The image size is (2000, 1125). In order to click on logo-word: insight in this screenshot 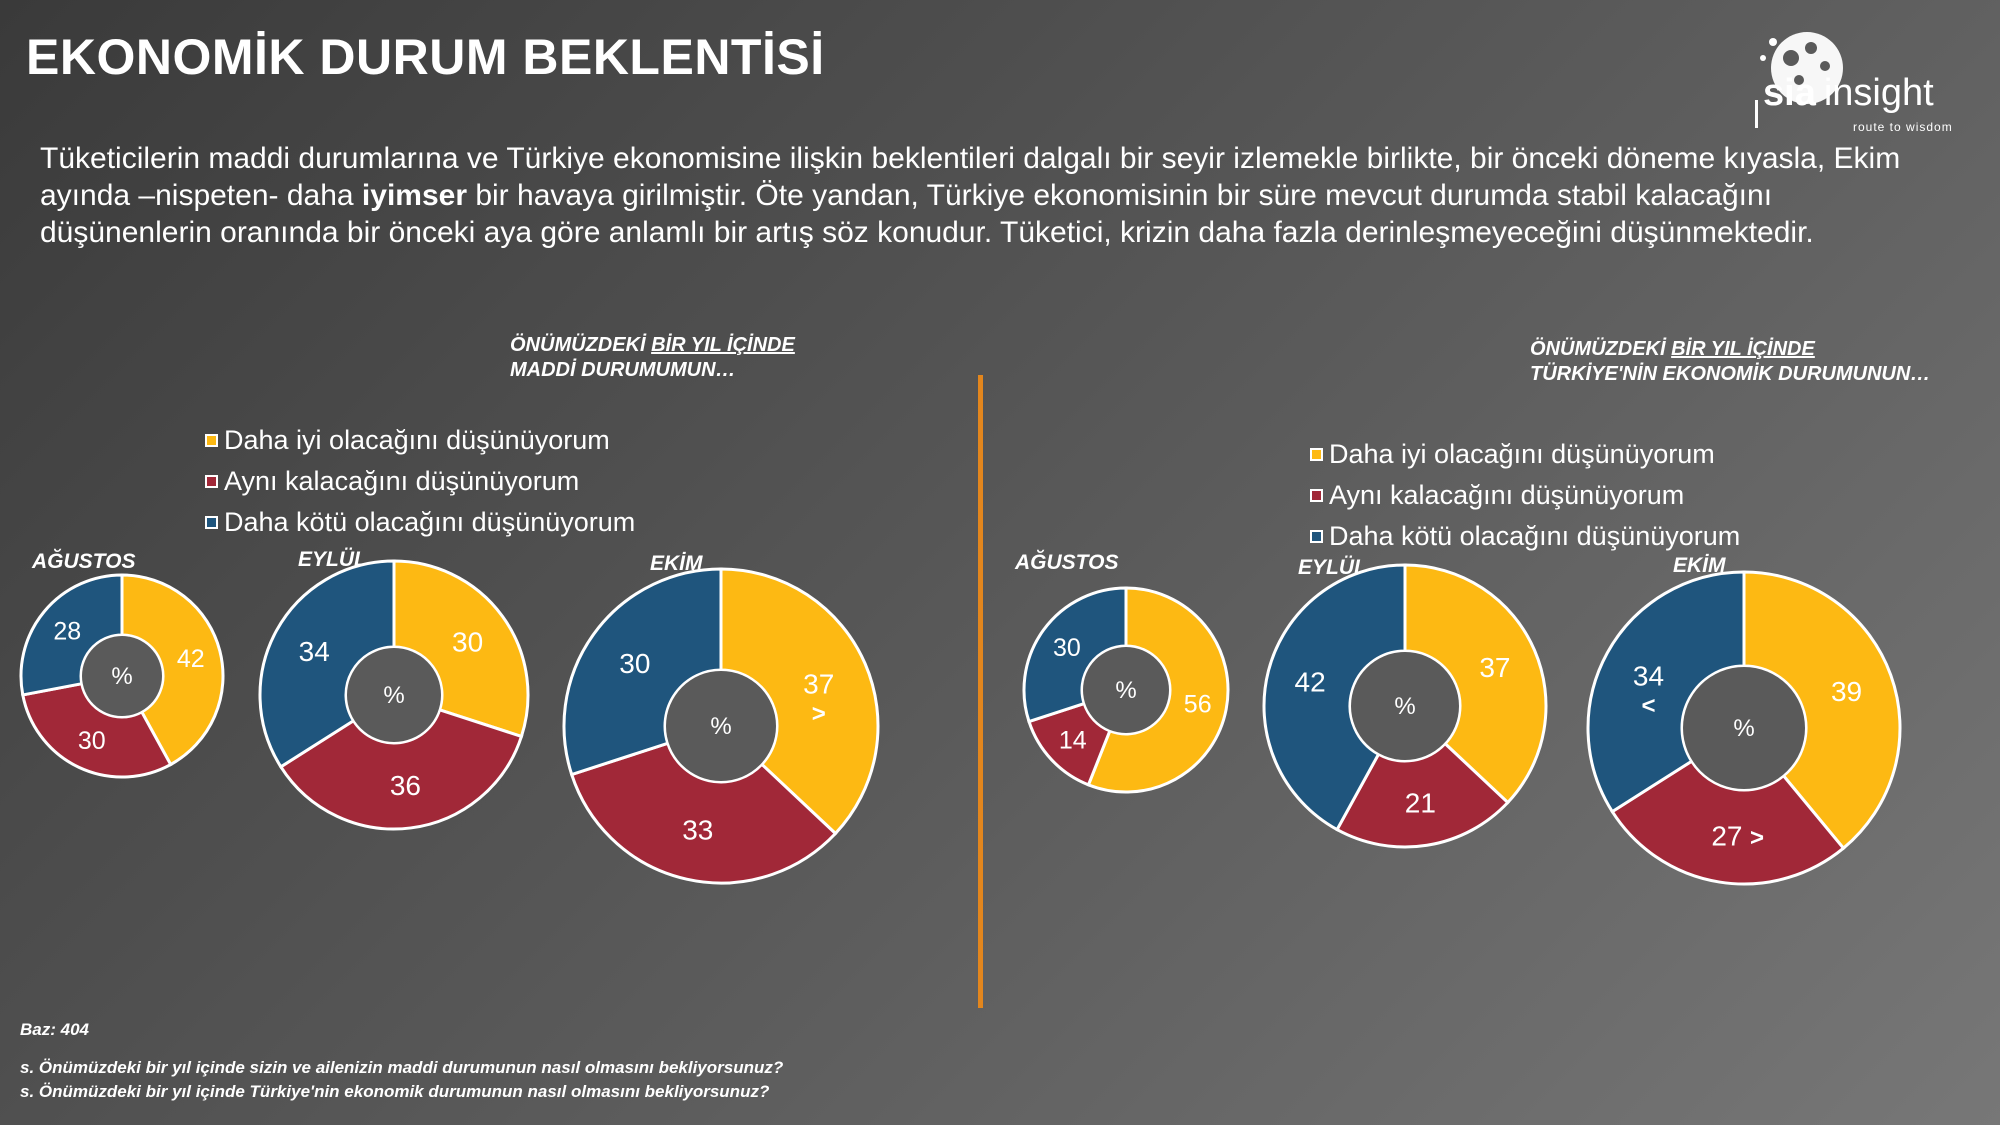, I will do `click(1878, 93)`.